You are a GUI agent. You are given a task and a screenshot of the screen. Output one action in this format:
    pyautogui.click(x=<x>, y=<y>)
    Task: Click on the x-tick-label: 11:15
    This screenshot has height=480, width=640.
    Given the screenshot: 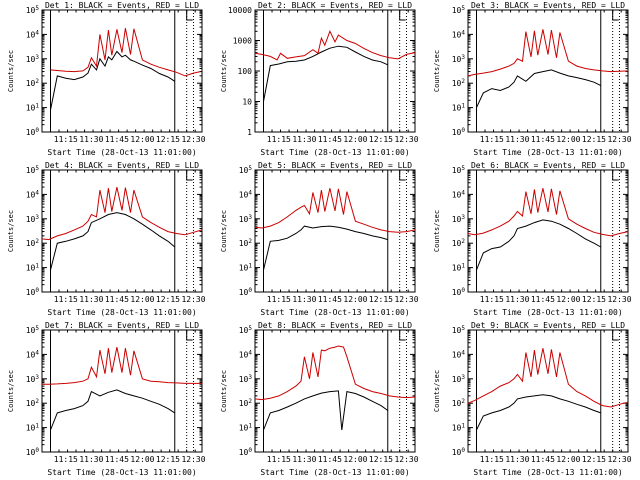 What is the action you would take?
    pyautogui.click(x=492, y=459)
    